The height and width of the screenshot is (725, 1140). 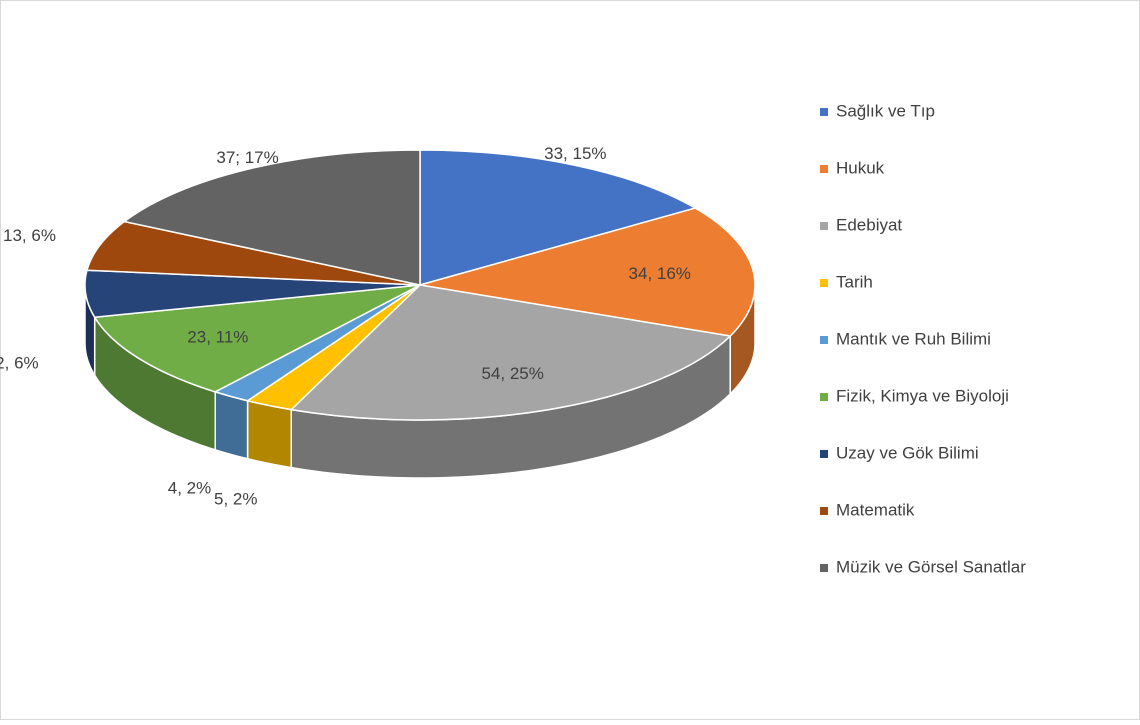 What do you see at coordinates (513, 373) in the screenshot?
I see `data-label: 54, 25%` at bounding box center [513, 373].